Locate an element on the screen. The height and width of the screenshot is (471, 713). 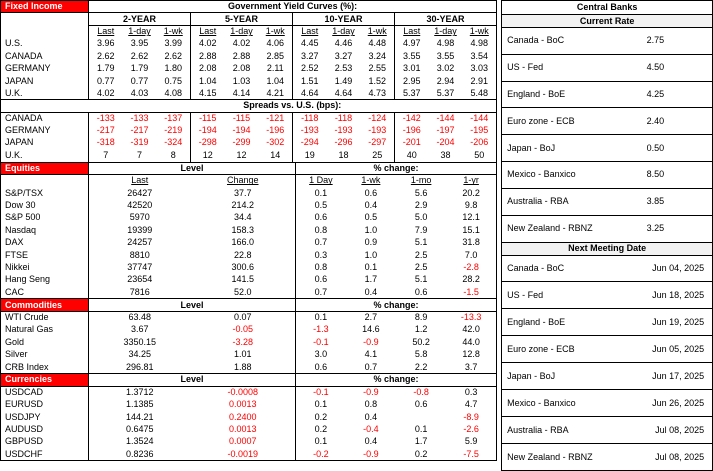
value-cell: 1.79 is located at coordinates (139, 68).